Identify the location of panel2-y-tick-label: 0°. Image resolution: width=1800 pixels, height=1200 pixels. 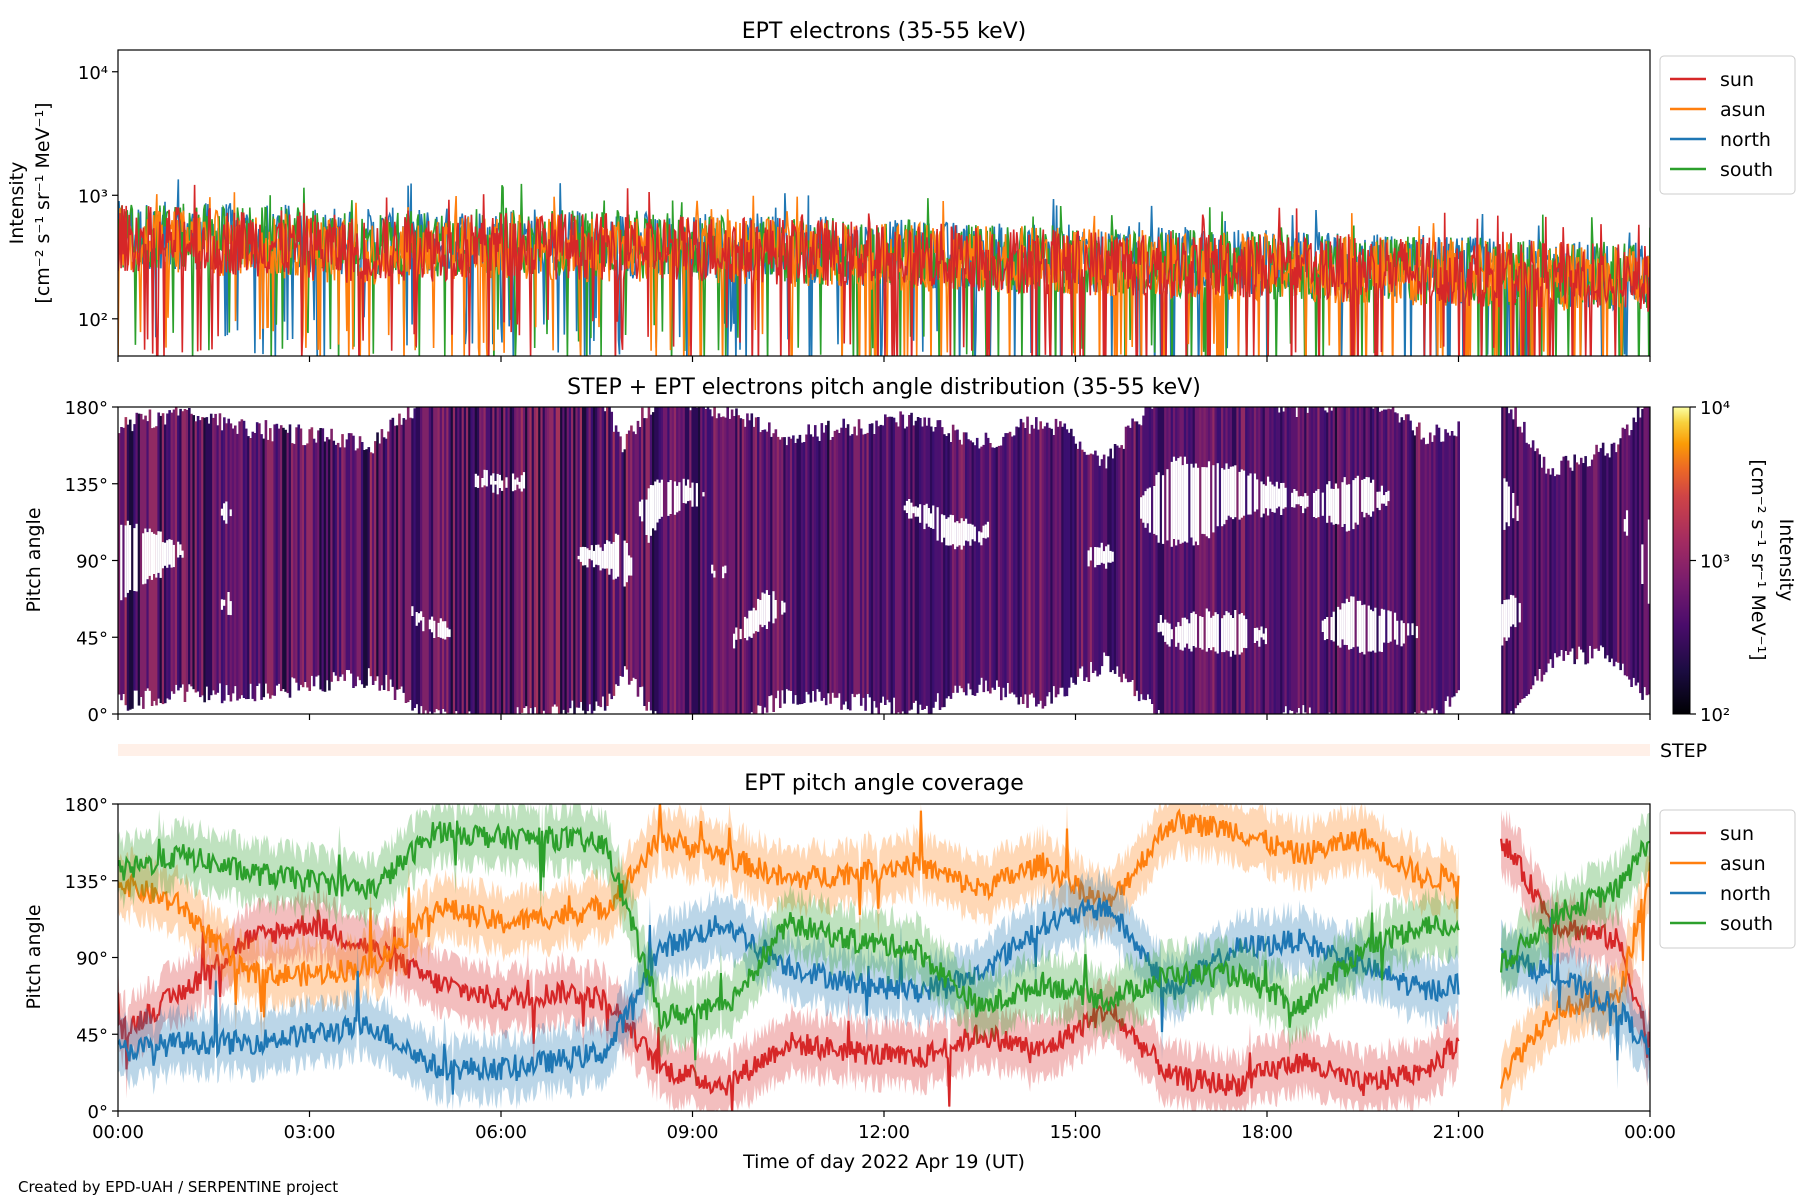
(98, 715).